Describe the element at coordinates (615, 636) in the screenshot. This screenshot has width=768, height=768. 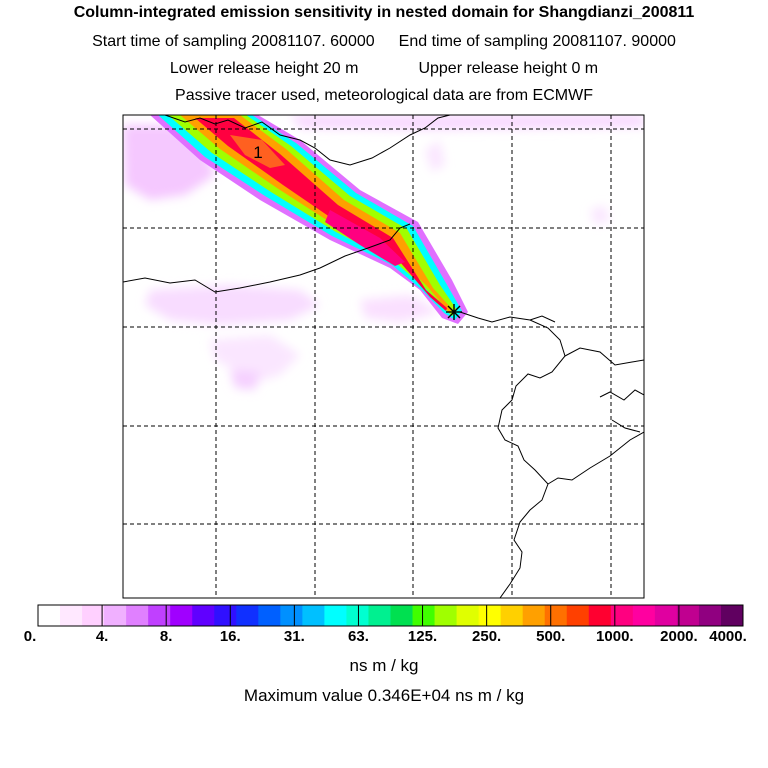
I see `colorbar-tick-label: 1000.` at that location.